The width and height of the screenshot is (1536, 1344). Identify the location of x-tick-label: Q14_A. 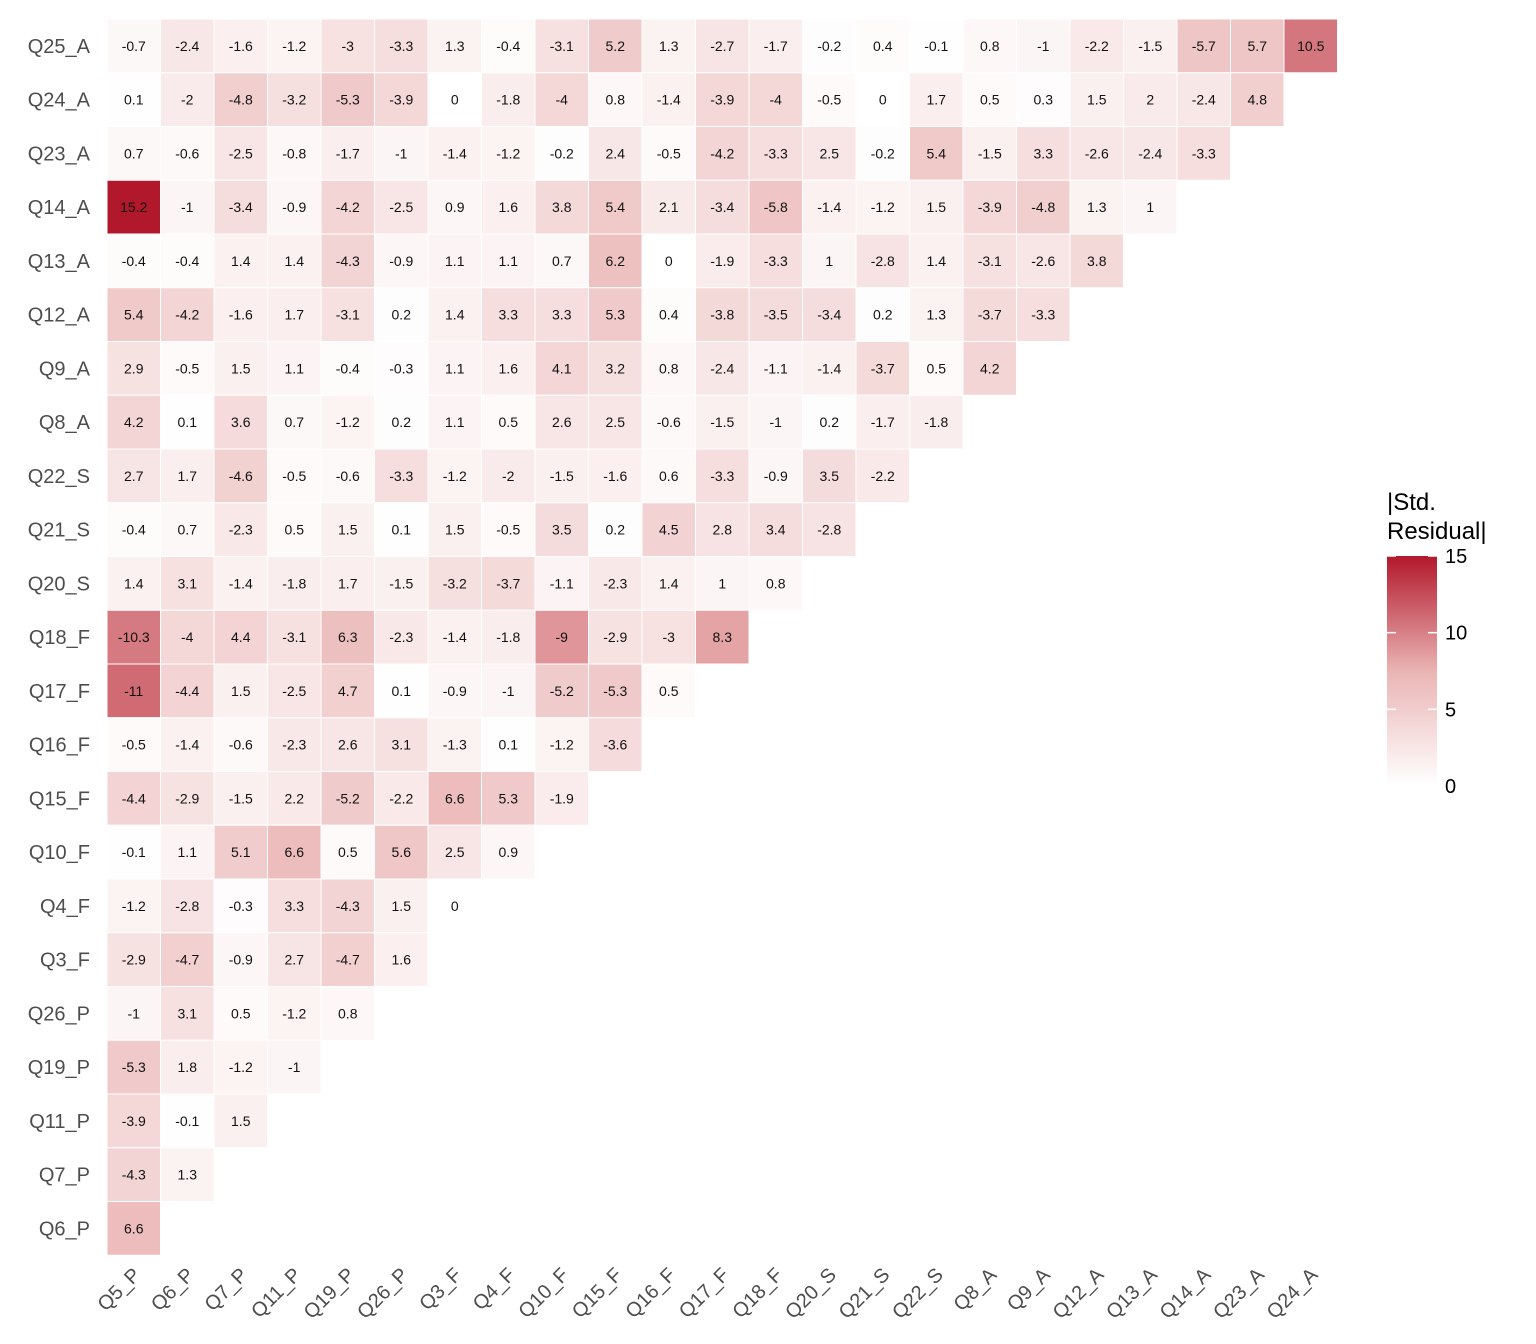
(1186, 1294).